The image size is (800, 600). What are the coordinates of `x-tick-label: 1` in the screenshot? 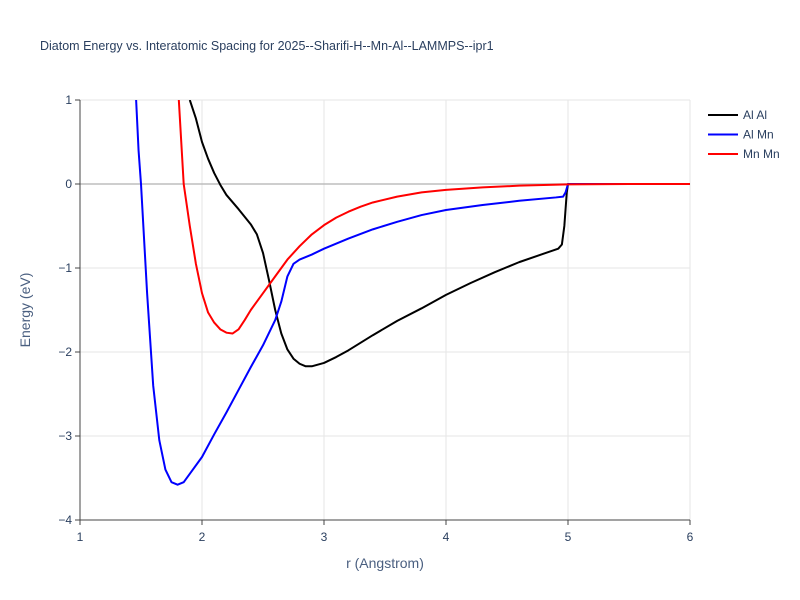 It's located at (80, 537).